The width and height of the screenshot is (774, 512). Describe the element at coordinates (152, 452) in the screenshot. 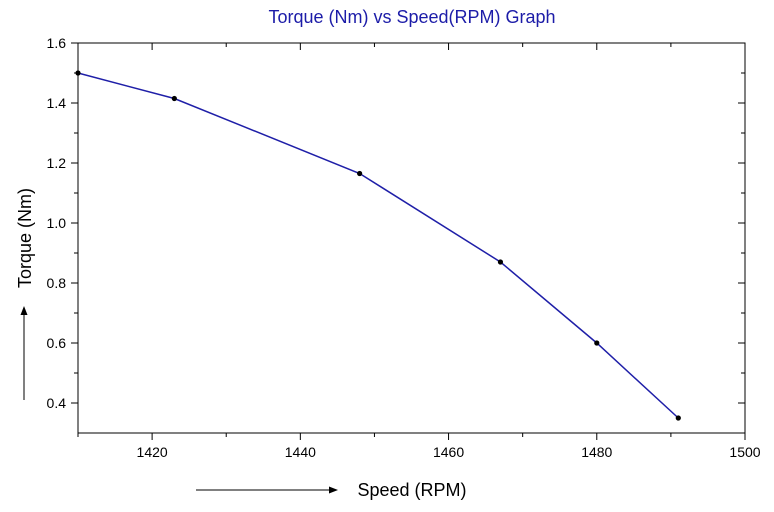

I see `x-tick-label: 1420` at that location.